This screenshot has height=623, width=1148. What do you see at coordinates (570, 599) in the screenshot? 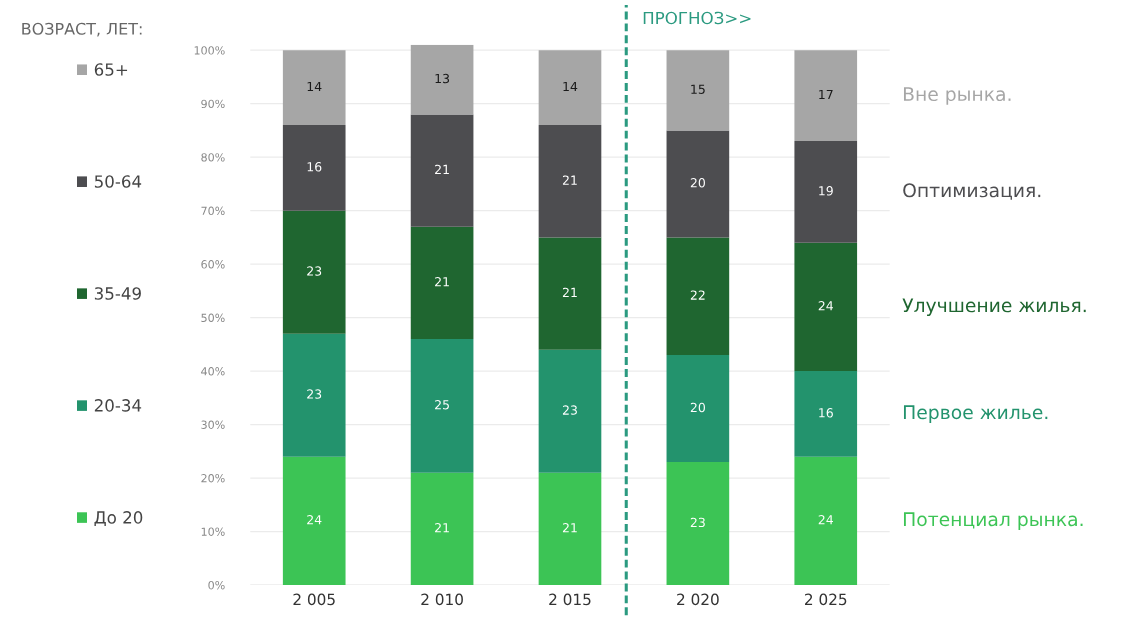
I see `x-tick-label: 2 015` at bounding box center [570, 599].